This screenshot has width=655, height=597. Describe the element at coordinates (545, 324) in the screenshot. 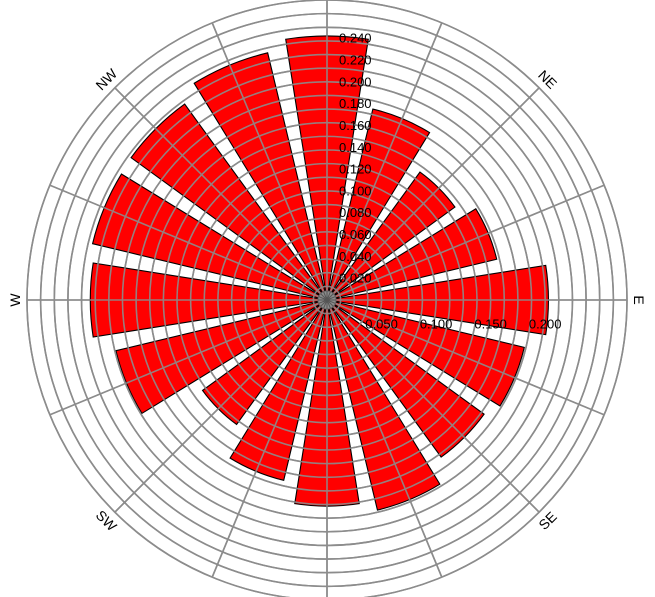

I see `radial-tick-east: 0.200` at that location.